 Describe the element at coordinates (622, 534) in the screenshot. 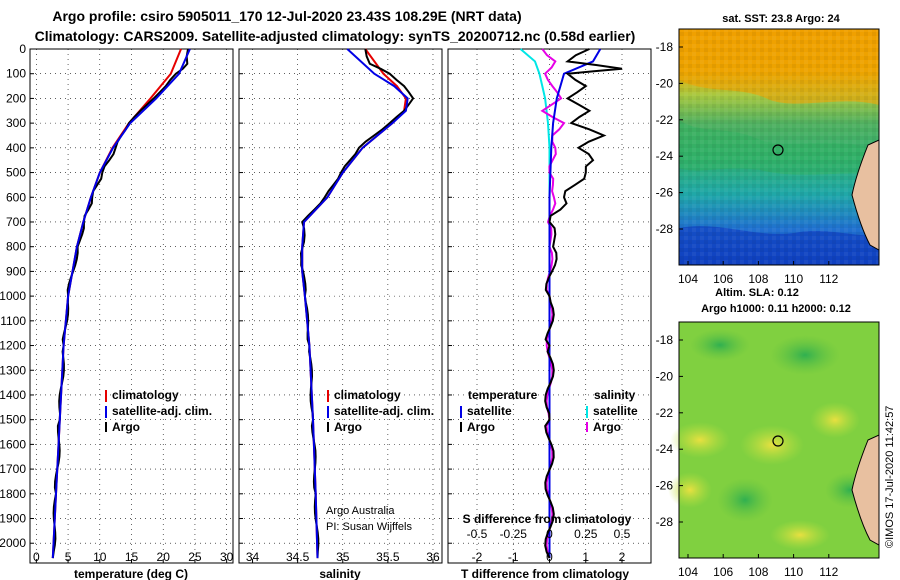

I see `difference-s-tick-label: 0.5` at that location.